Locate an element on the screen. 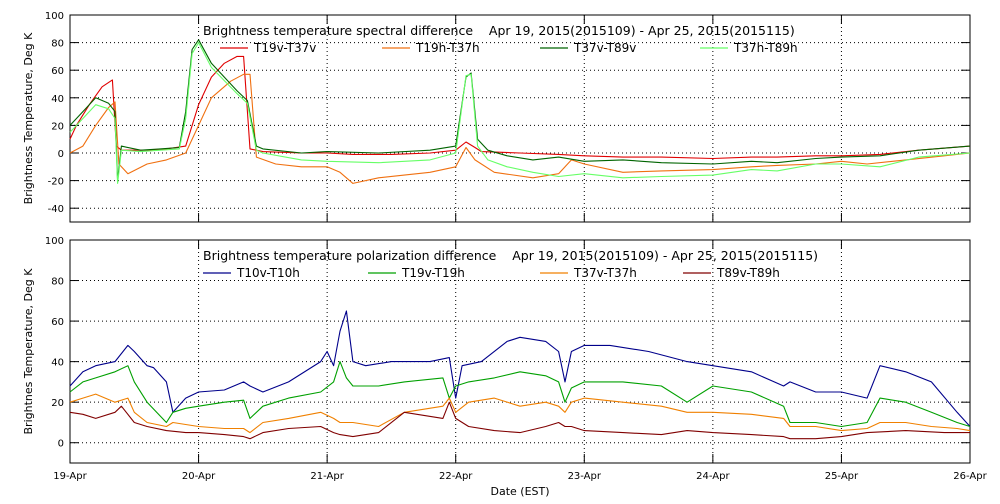 The width and height of the screenshot is (1000, 504). legend-label: T37h-T89h is located at coordinates (765, 48).